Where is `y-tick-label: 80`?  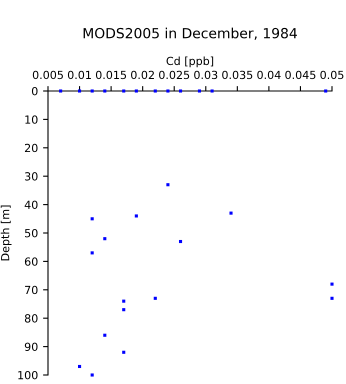 y-tick-label: 80 is located at coordinates (31, 318).